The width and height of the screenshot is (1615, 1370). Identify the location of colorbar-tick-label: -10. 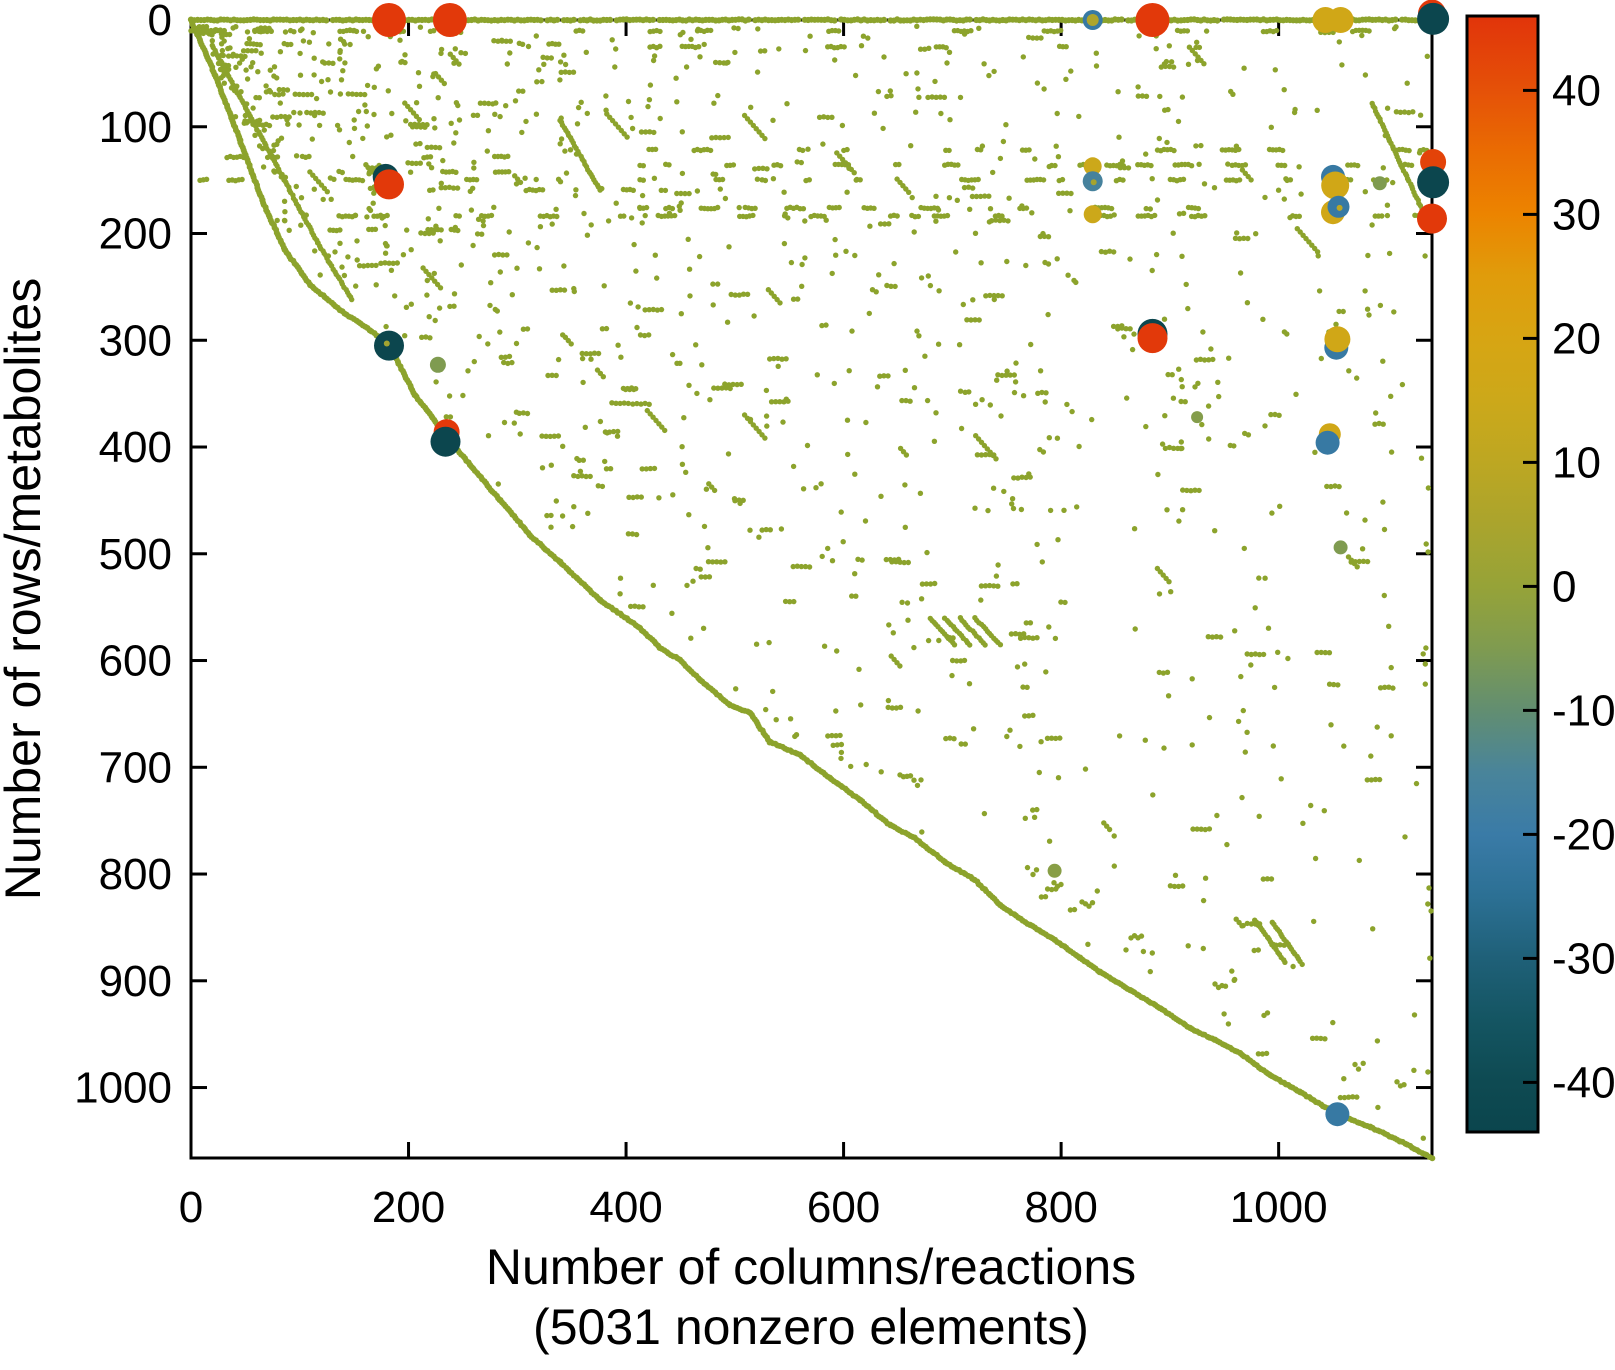
(1583, 710).